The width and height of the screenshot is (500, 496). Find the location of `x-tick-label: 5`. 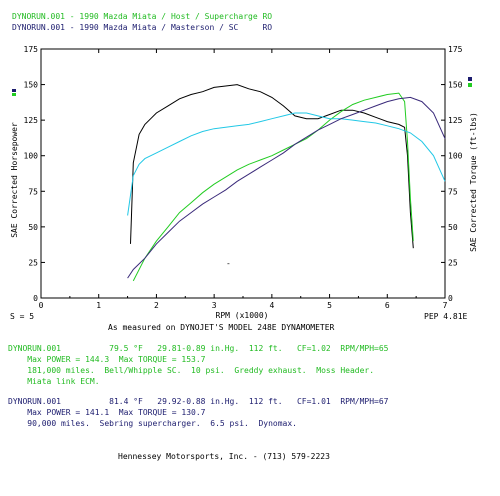

x-tick-label: 5 is located at coordinates (329, 305).